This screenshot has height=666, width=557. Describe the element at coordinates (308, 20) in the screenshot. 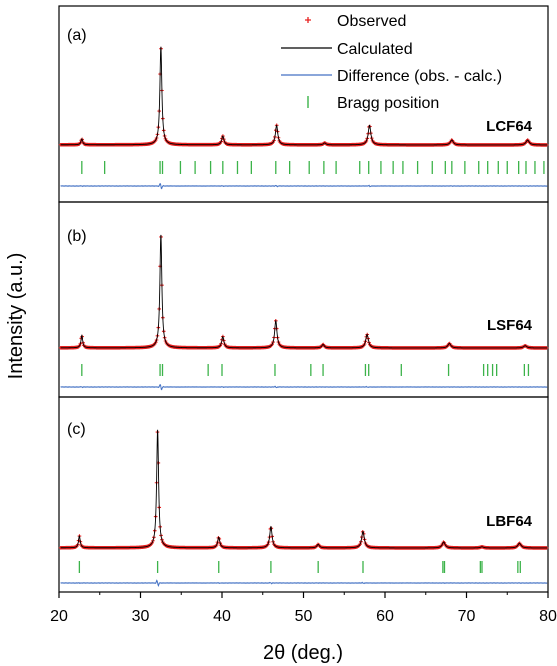

I see `legend-marker` at that location.